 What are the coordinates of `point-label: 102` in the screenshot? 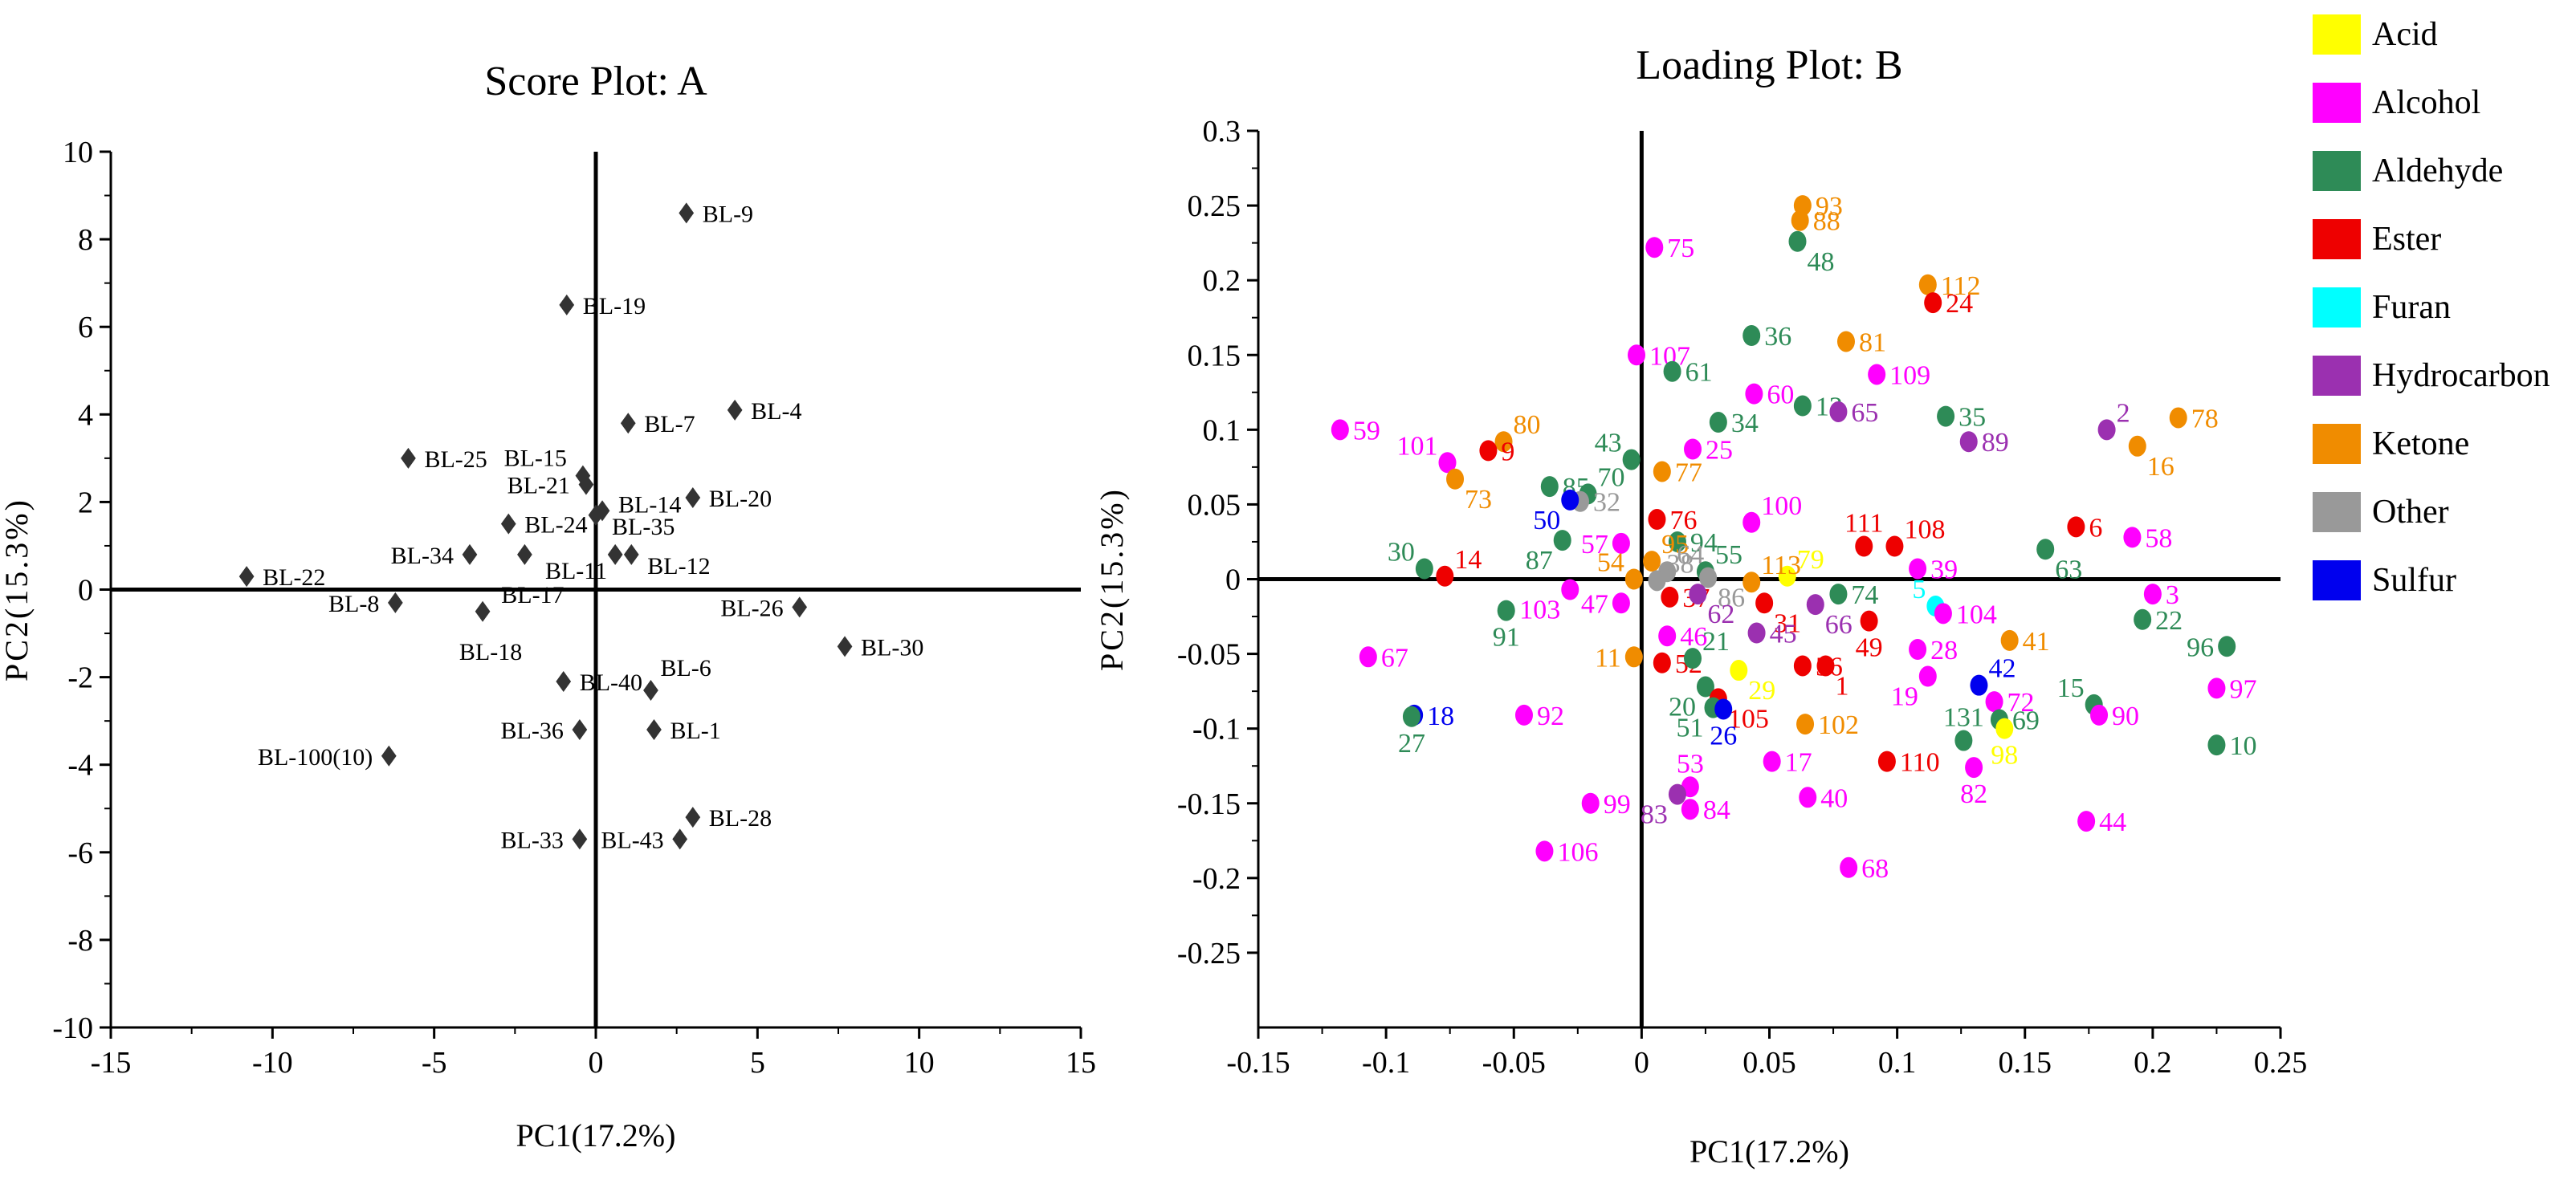 It's located at (1838, 725).